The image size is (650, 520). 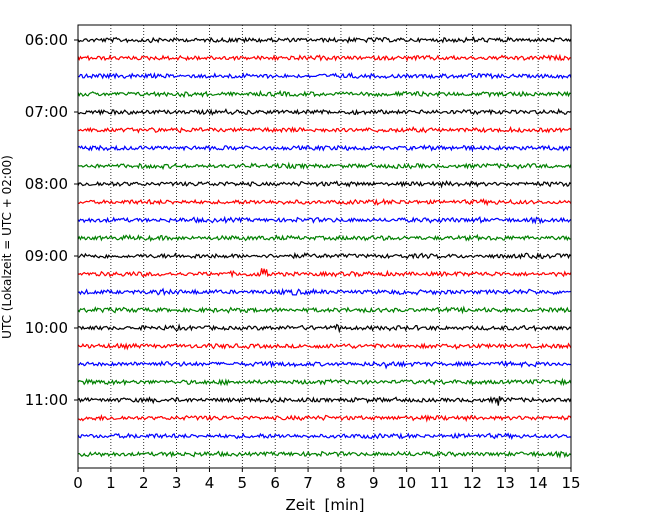 What do you see at coordinates (7, 247) in the screenshot?
I see `y-axis-label: UTC (Lokalzeit = UTC + 02:00)` at bounding box center [7, 247].